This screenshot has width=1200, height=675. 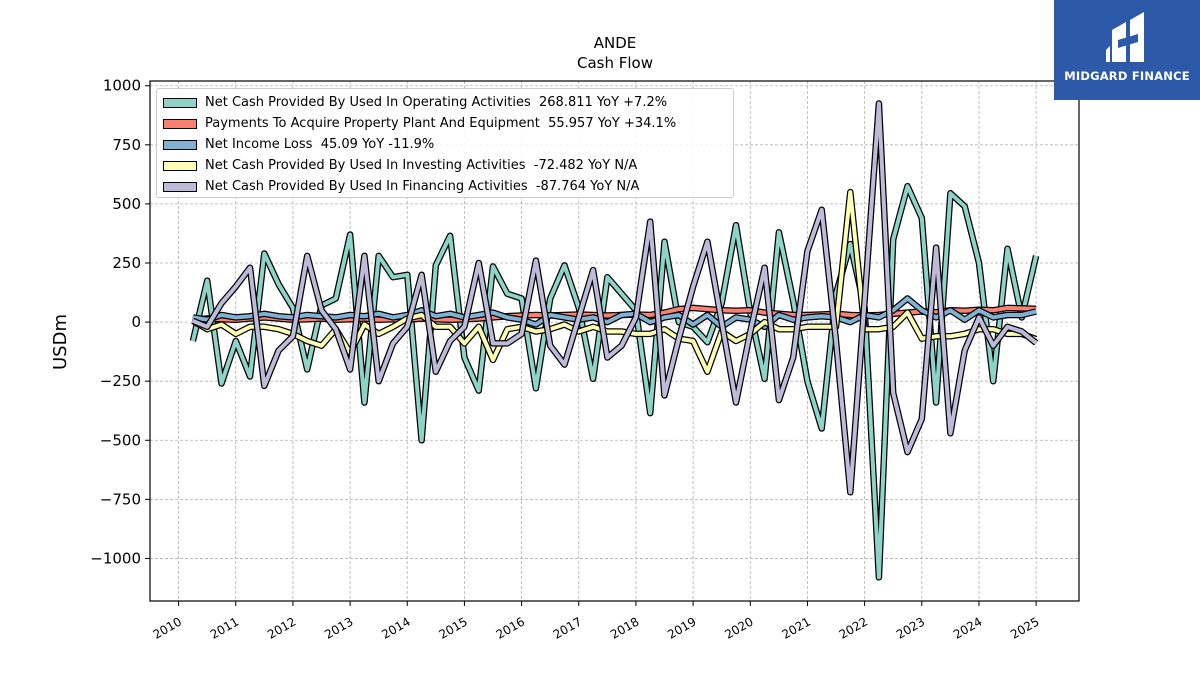 I want to click on legend-swatch-financing, so click(x=180, y=186).